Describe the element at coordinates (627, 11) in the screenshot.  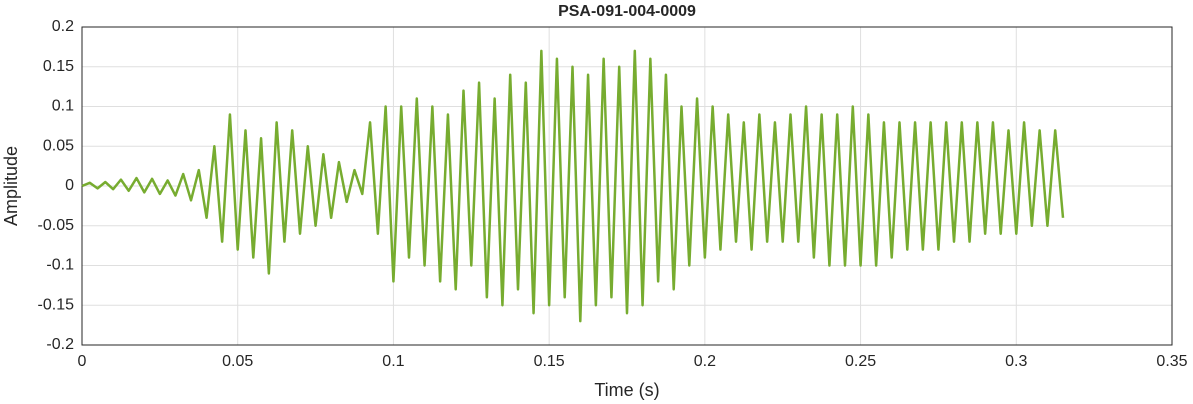
I see `chart-title: PSA-091-004-0009` at that location.